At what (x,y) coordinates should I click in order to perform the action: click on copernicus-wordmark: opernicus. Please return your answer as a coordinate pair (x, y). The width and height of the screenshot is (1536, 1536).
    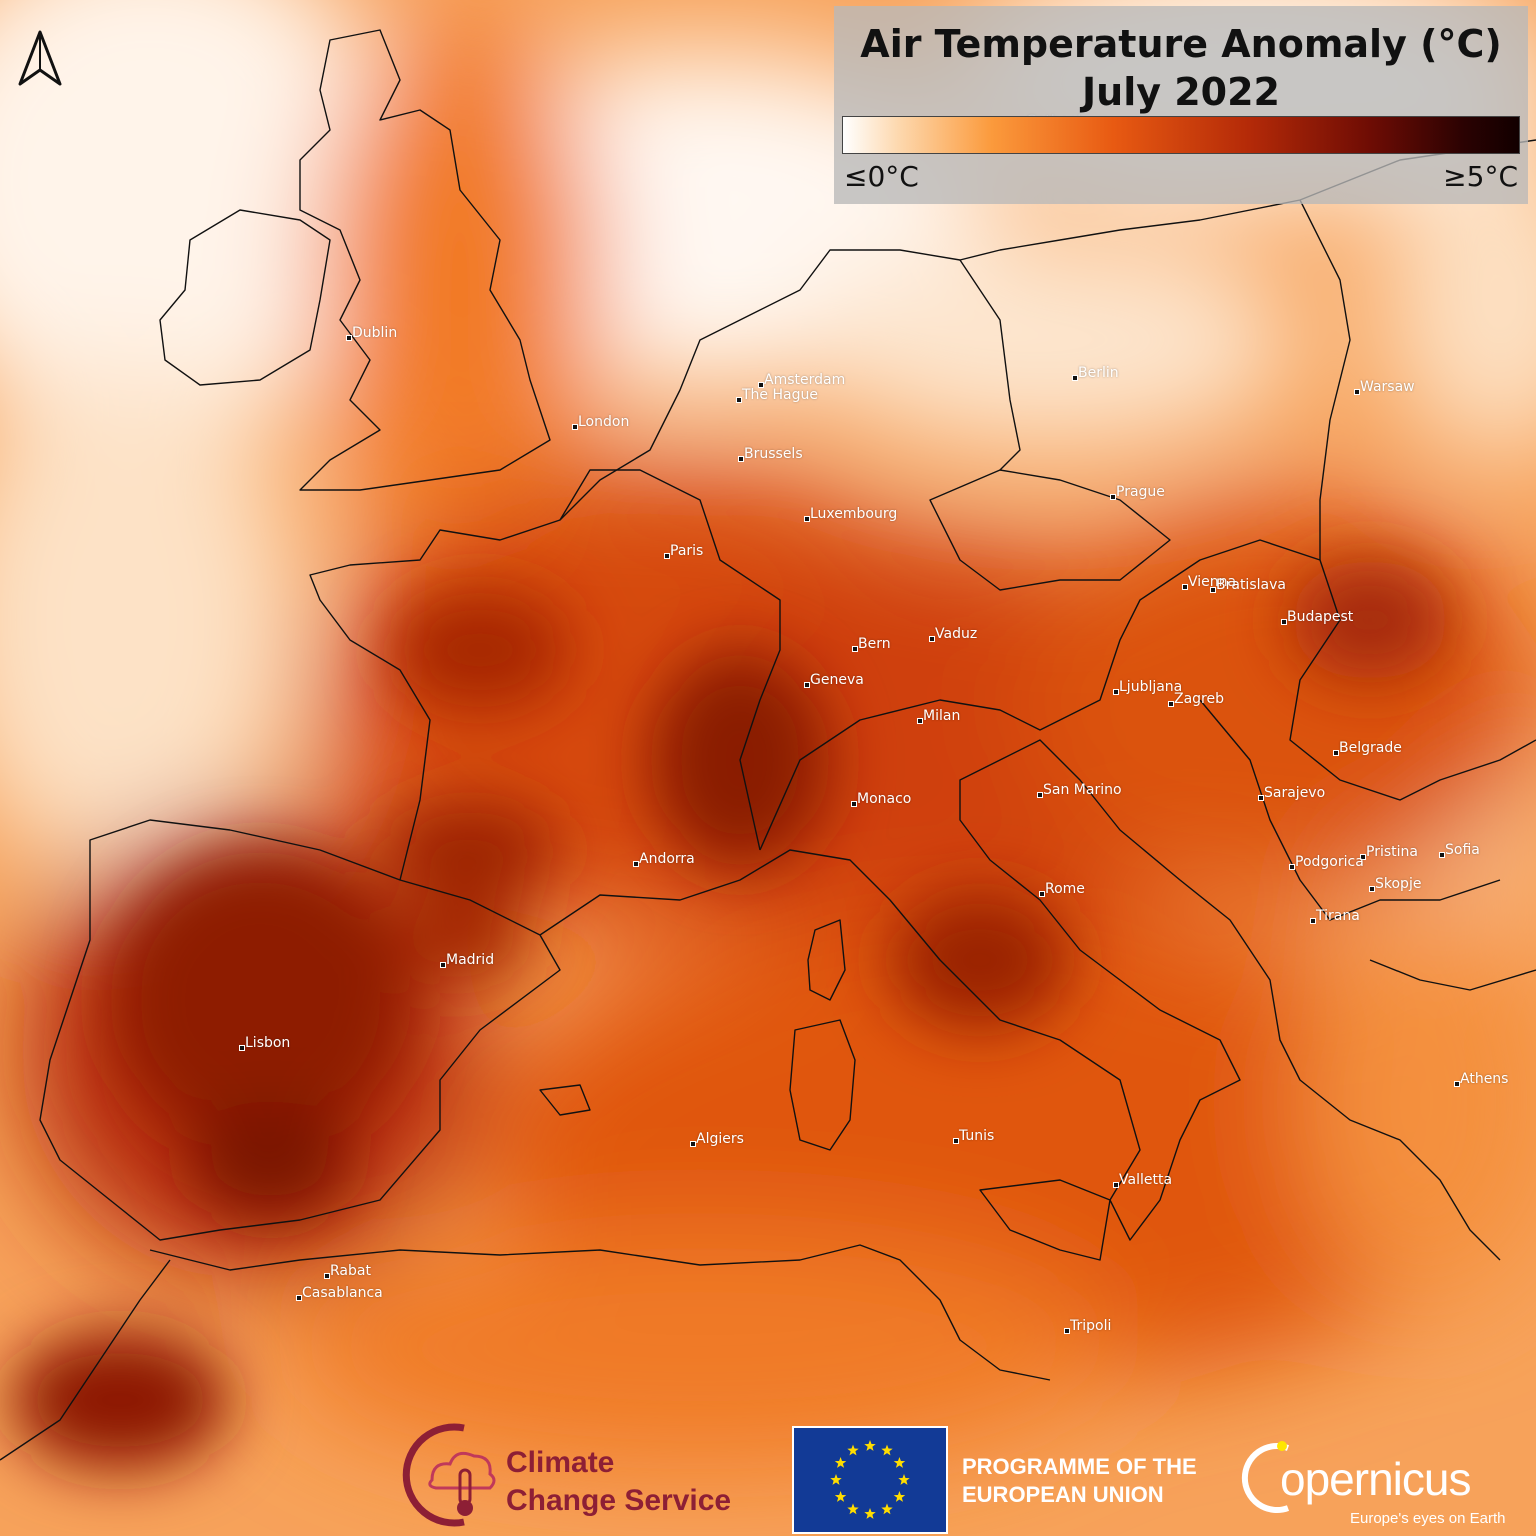
    Looking at the image, I should click on (1375, 1479).